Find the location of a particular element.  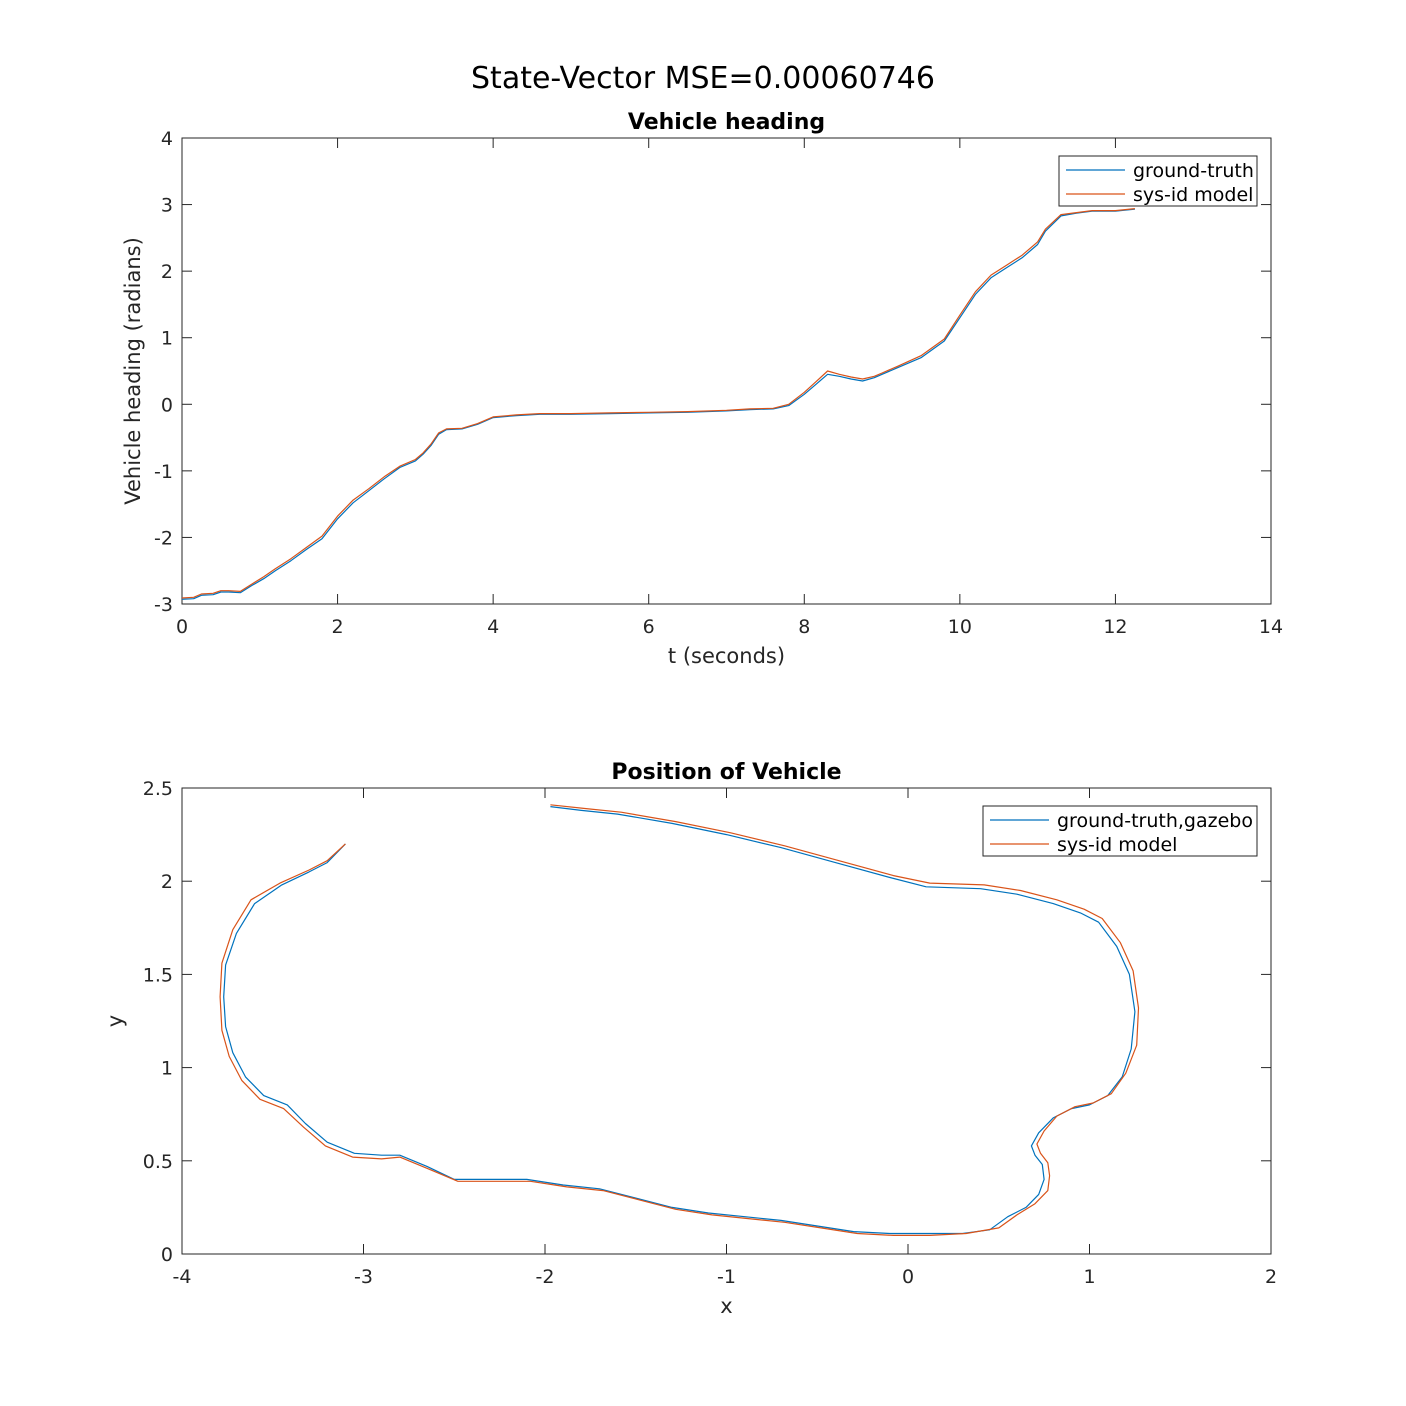

chart-1-xtick-label: 2 is located at coordinates (1271, 1277).